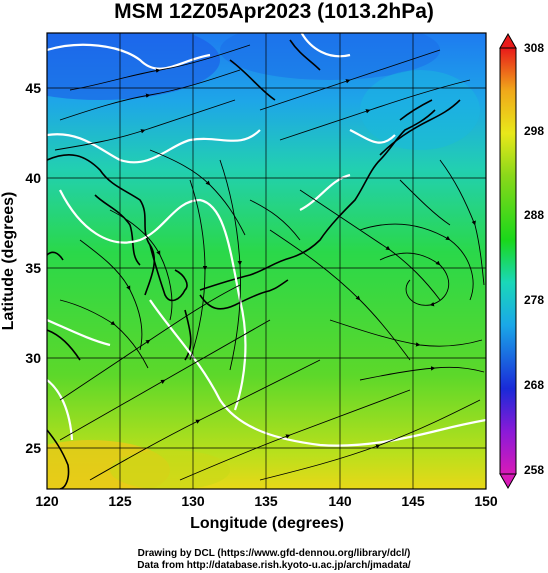 The width and height of the screenshot is (548, 573). Describe the element at coordinates (8, 261) in the screenshot. I see `y-axis-label: Latitude (degrees)` at that location.